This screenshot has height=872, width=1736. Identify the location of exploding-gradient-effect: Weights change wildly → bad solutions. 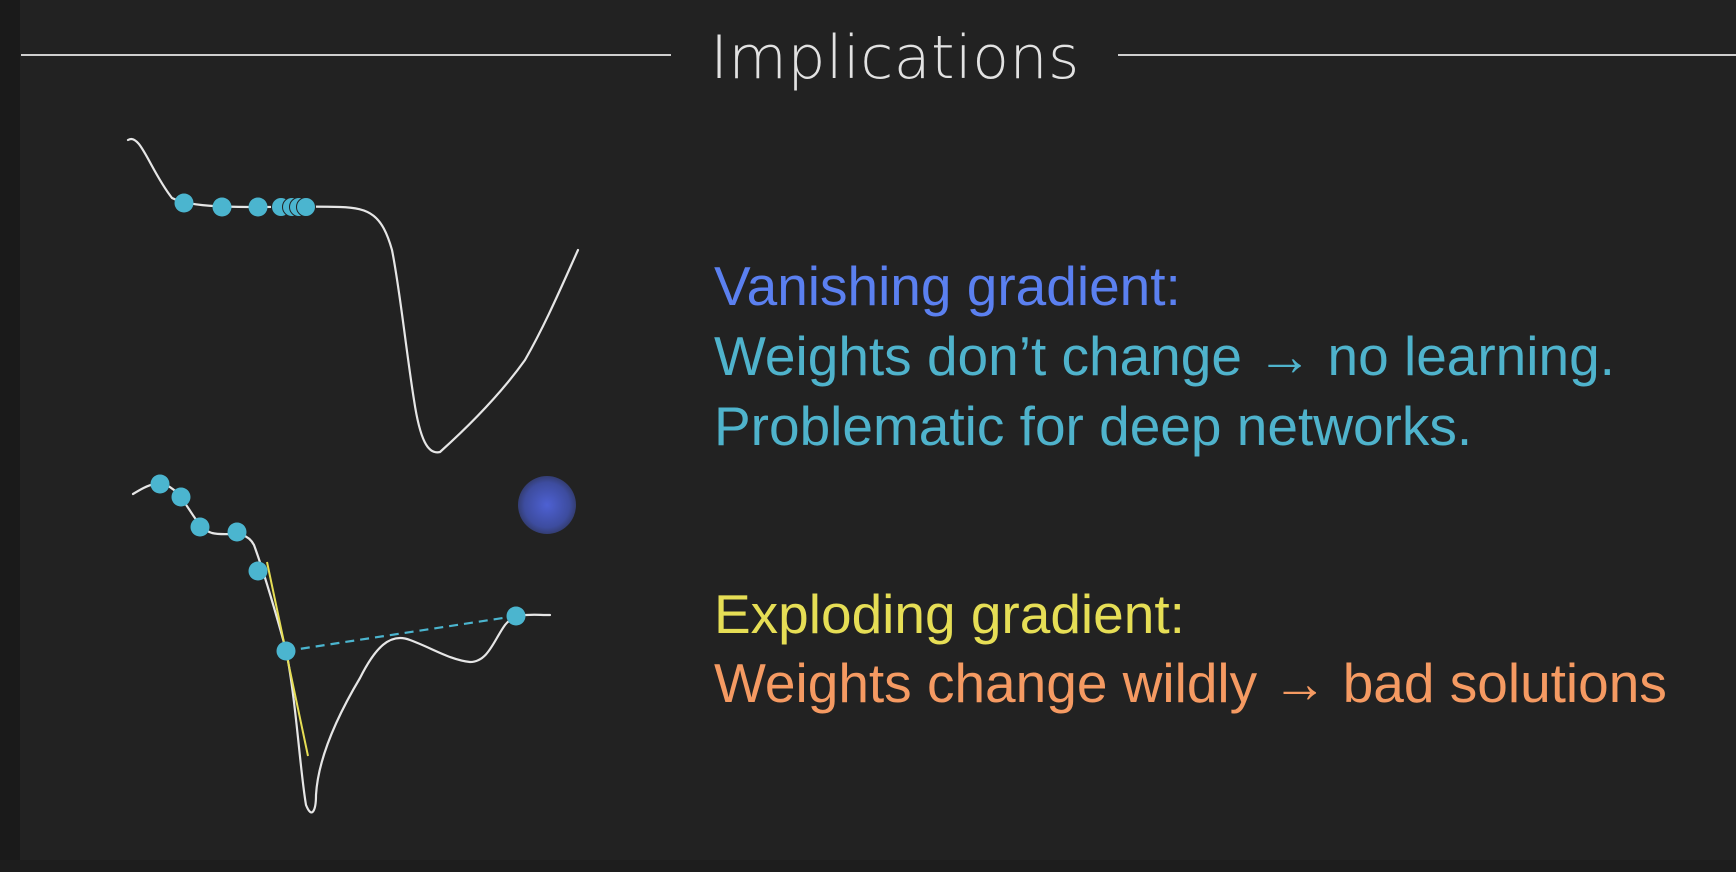
(1190, 683).